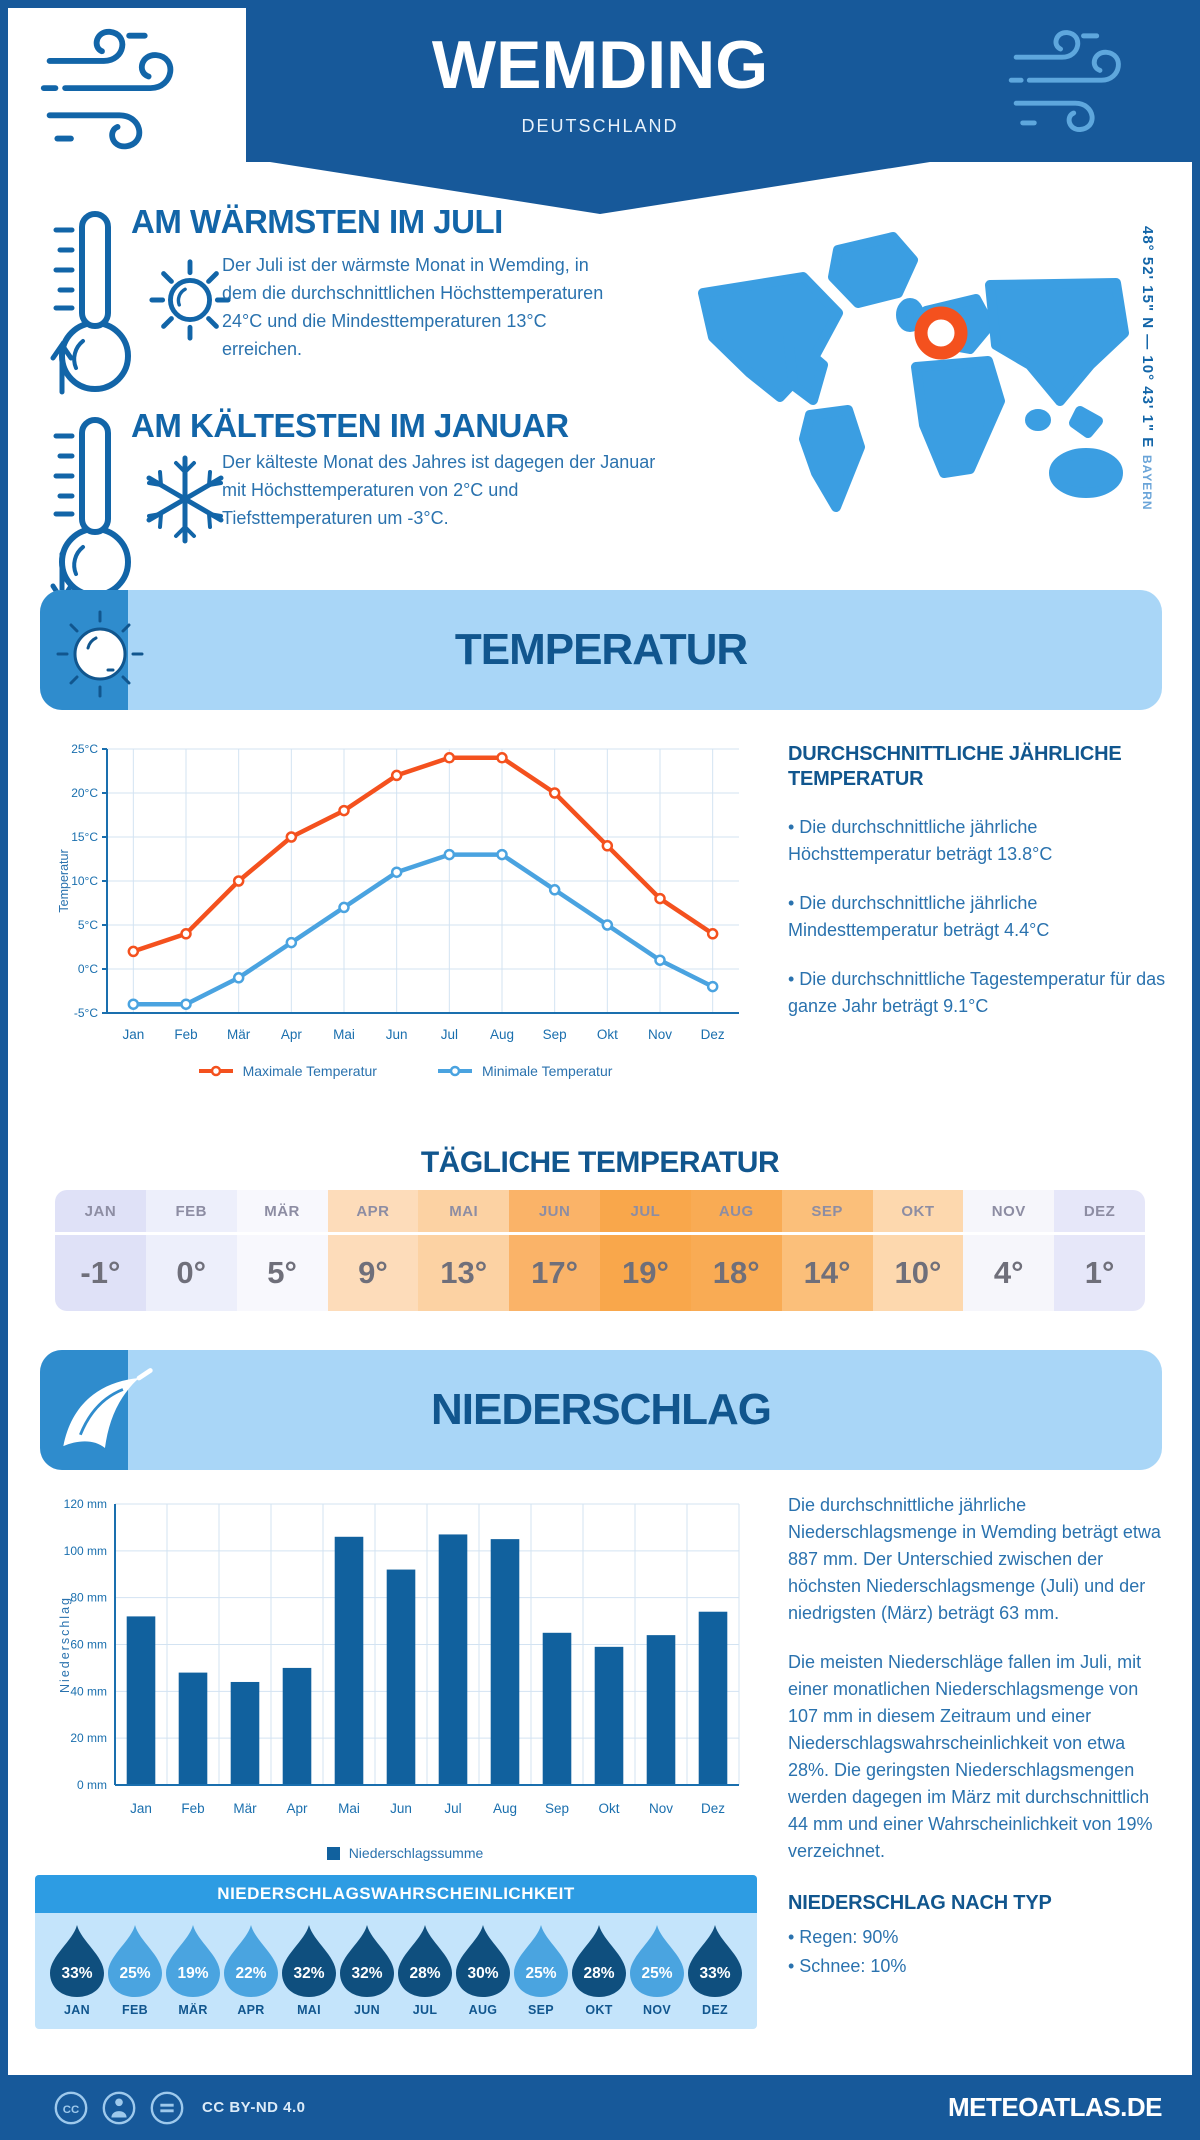 Image resolution: width=1200 pixels, height=2140 pixels. I want to click on temp-table-month: MAI, so click(464, 1211).